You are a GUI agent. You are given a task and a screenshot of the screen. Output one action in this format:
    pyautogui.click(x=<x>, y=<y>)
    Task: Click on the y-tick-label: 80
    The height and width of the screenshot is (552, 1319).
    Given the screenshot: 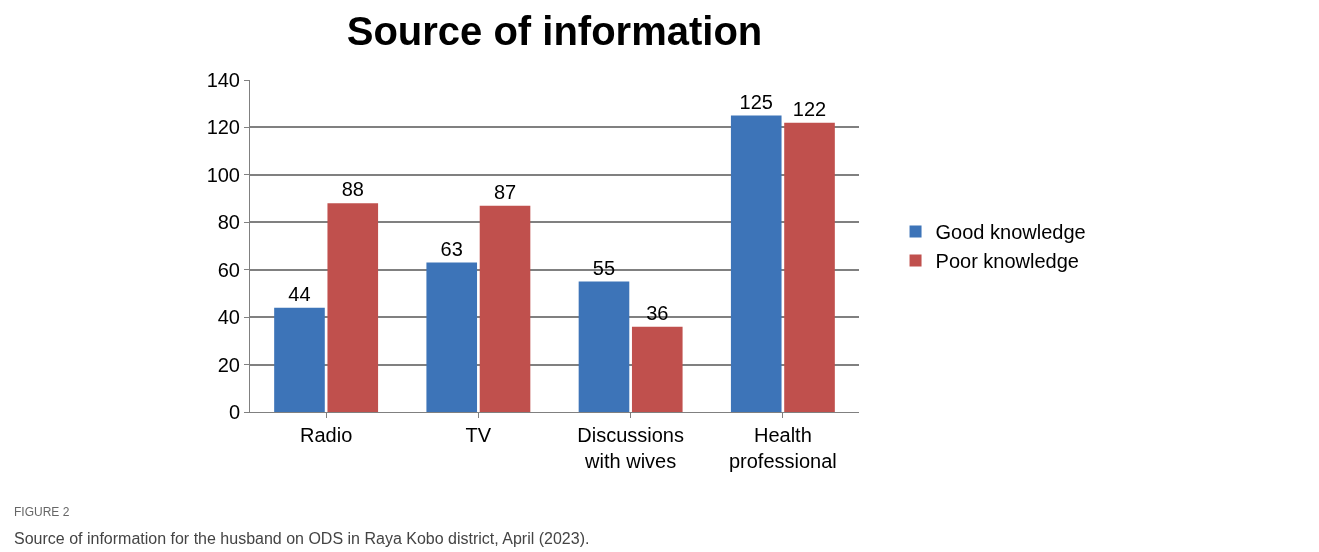 What is the action you would take?
    pyautogui.click(x=228, y=222)
    